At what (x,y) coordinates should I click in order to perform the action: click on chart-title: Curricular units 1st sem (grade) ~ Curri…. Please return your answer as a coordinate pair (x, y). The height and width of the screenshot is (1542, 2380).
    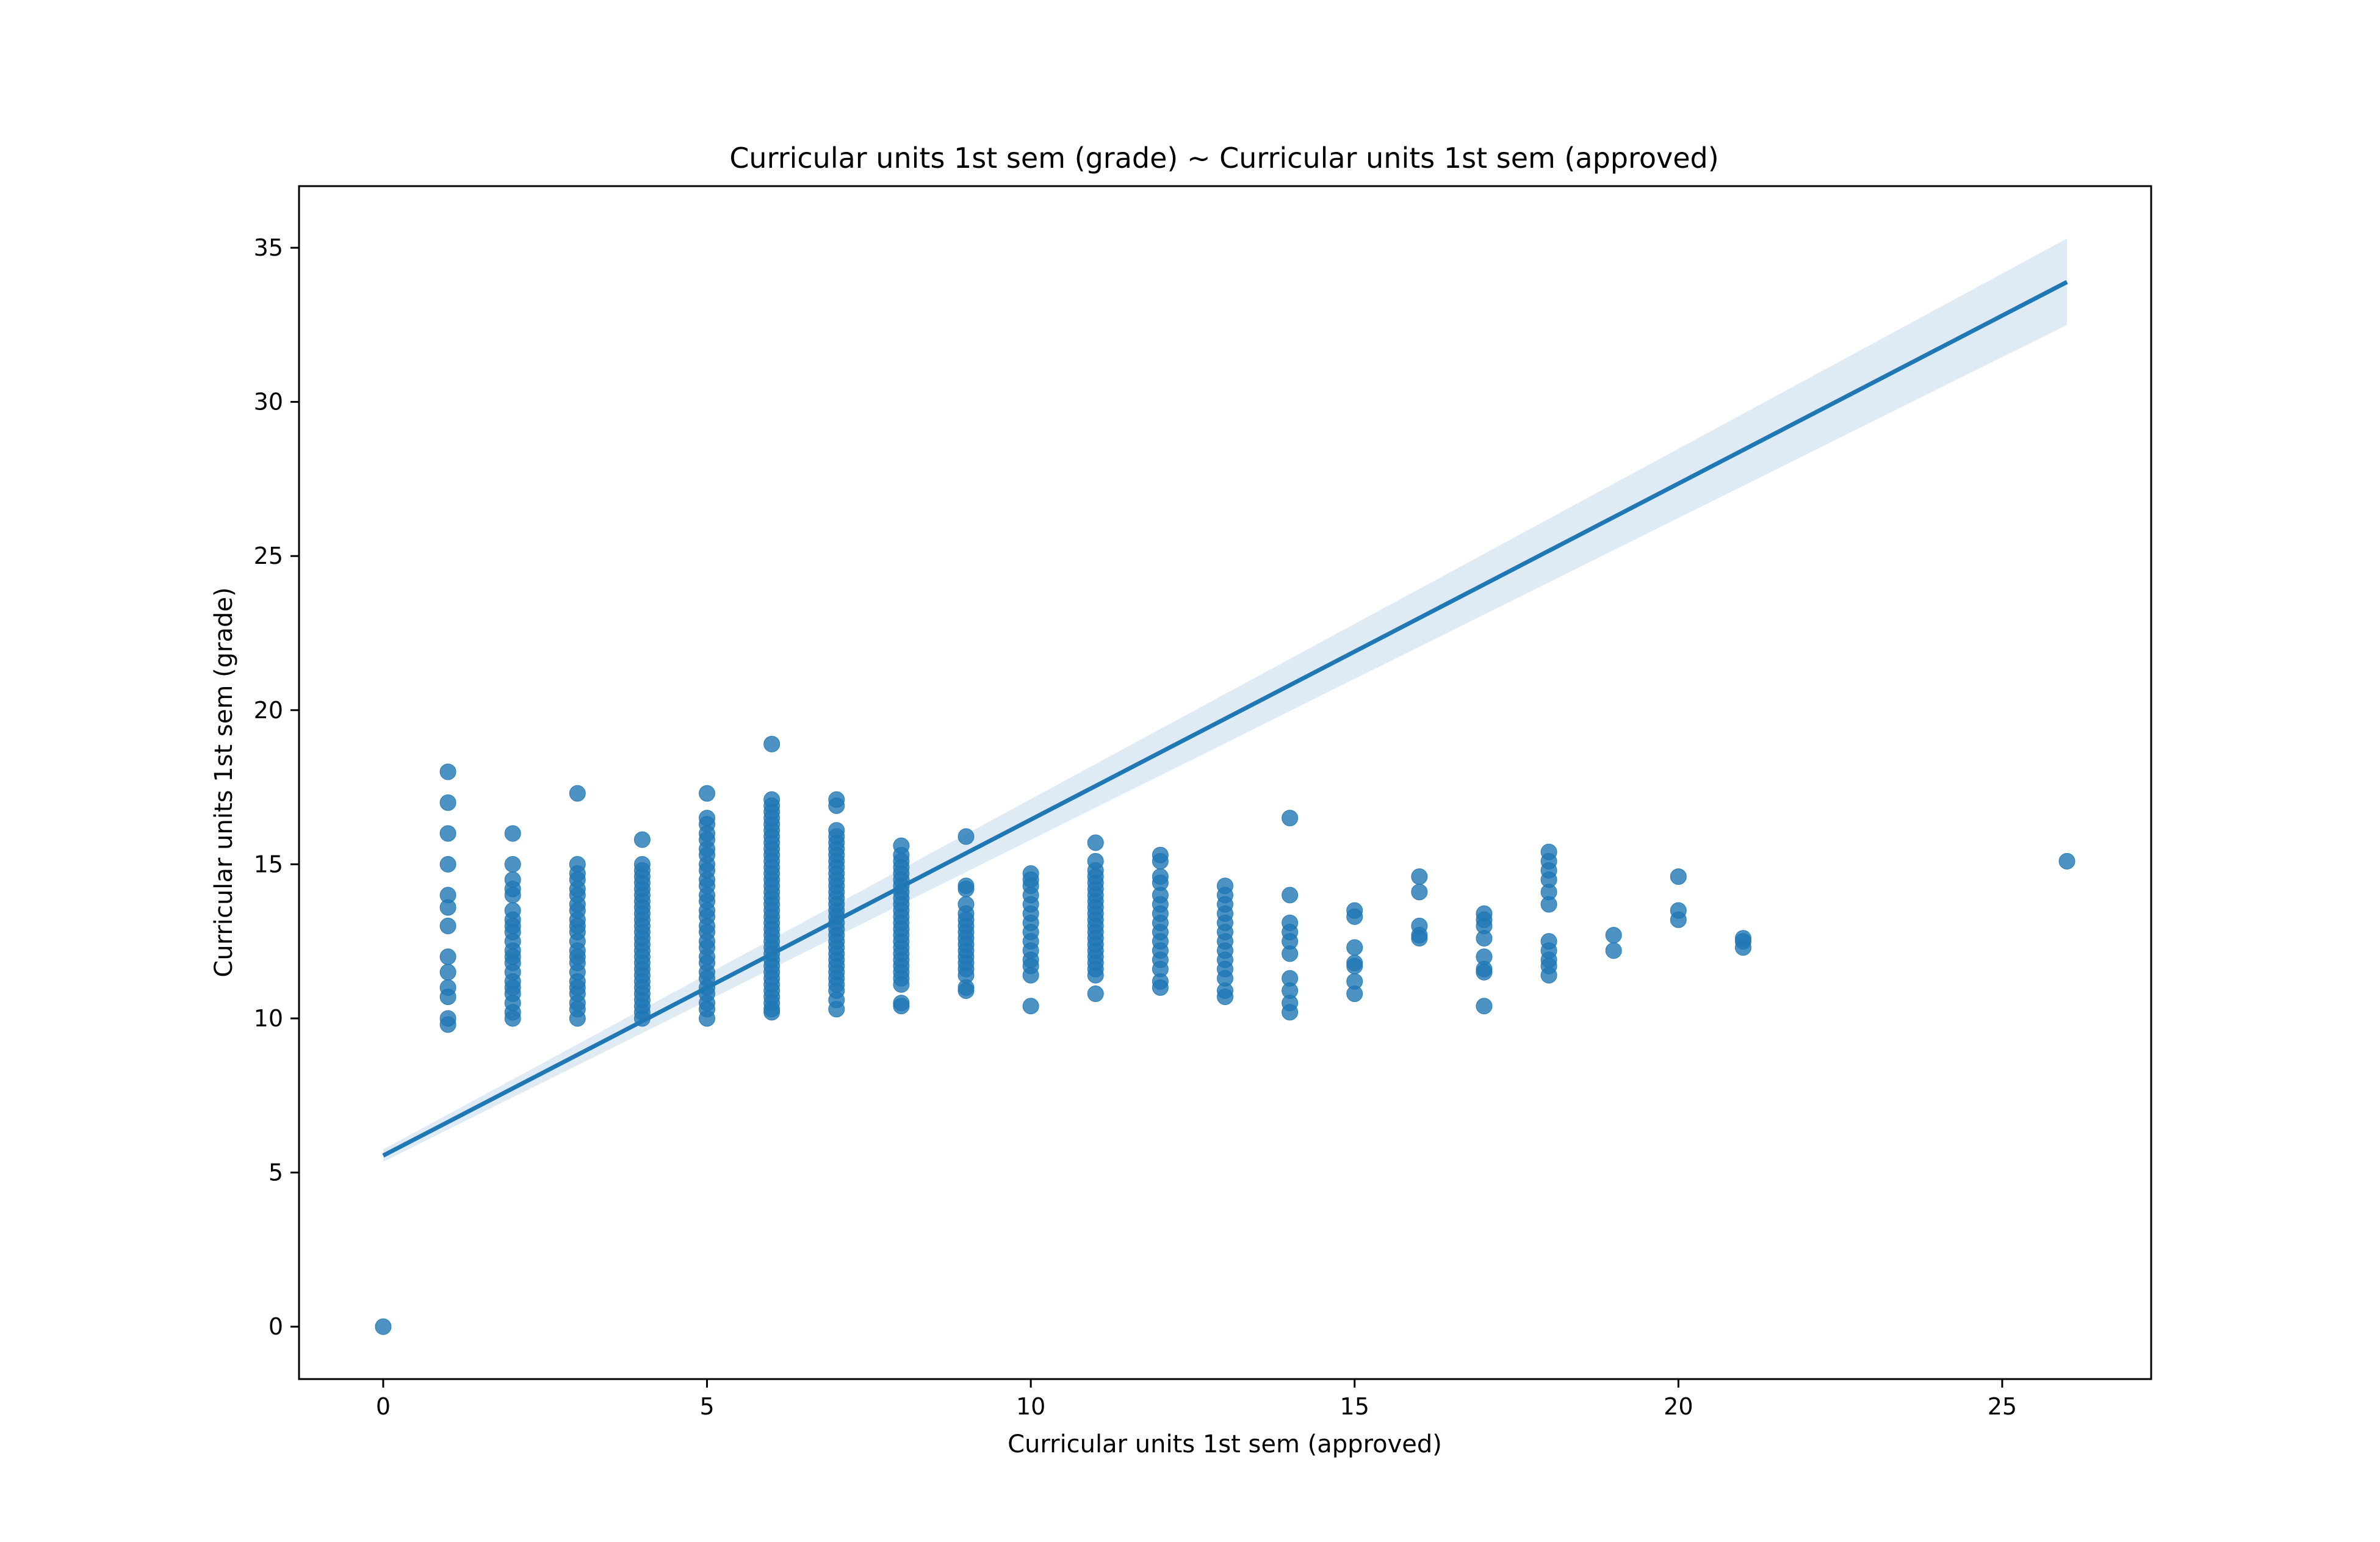
    Looking at the image, I should click on (1224, 159).